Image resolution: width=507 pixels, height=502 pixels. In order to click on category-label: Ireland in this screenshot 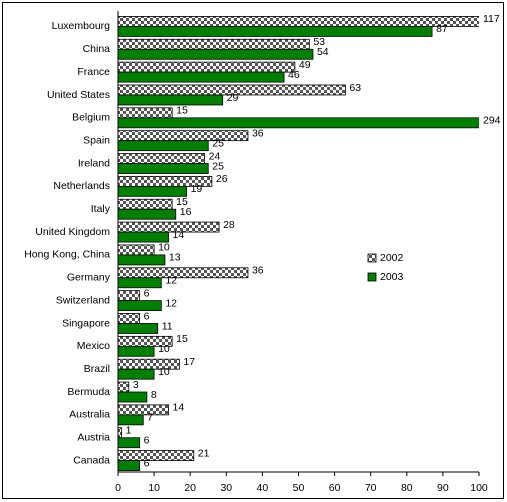, I will do `click(94, 163)`.